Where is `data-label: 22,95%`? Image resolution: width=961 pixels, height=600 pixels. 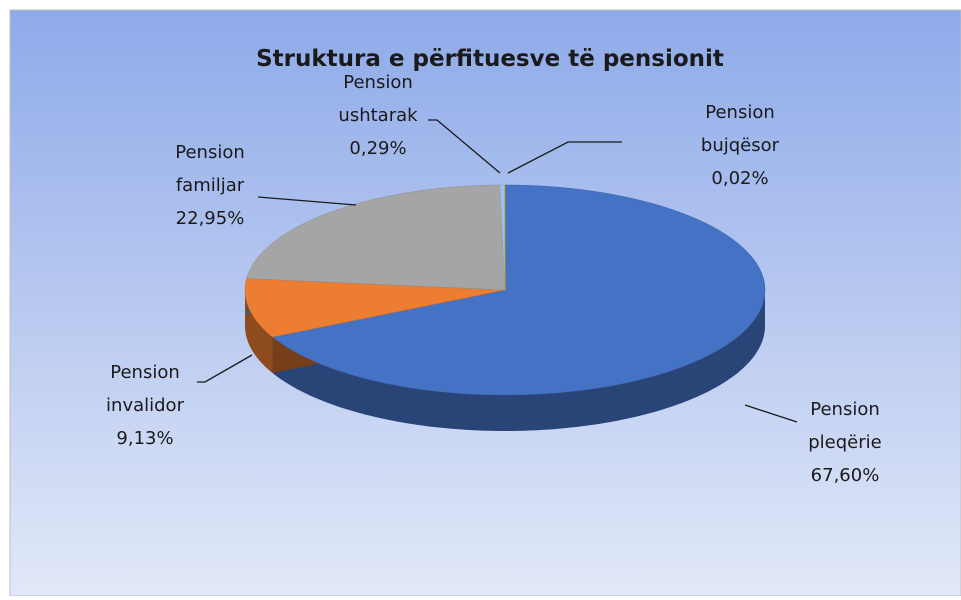
data-label: 22,95% is located at coordinates (210, 218).